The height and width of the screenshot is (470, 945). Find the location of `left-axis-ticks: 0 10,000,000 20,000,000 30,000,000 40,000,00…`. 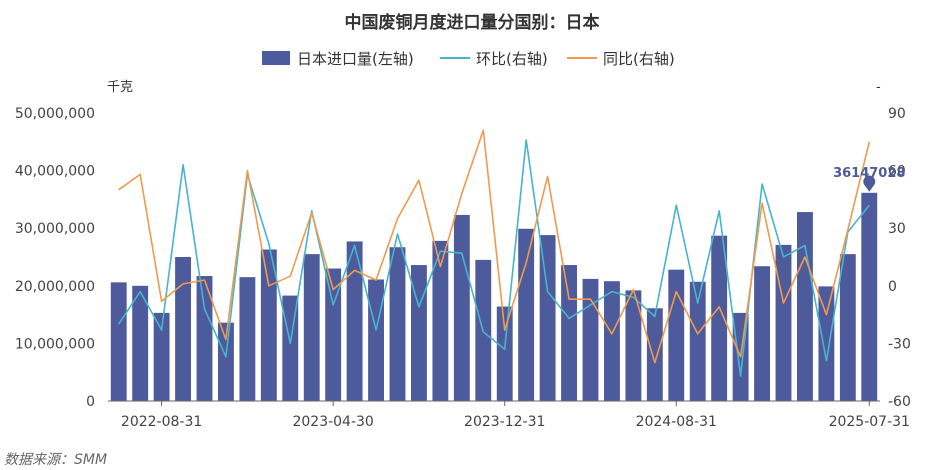

left-axis-ticks: 0 10,000,000 20,000,000 30,000,000 40,000,00… is located at coordinates (55, 258).